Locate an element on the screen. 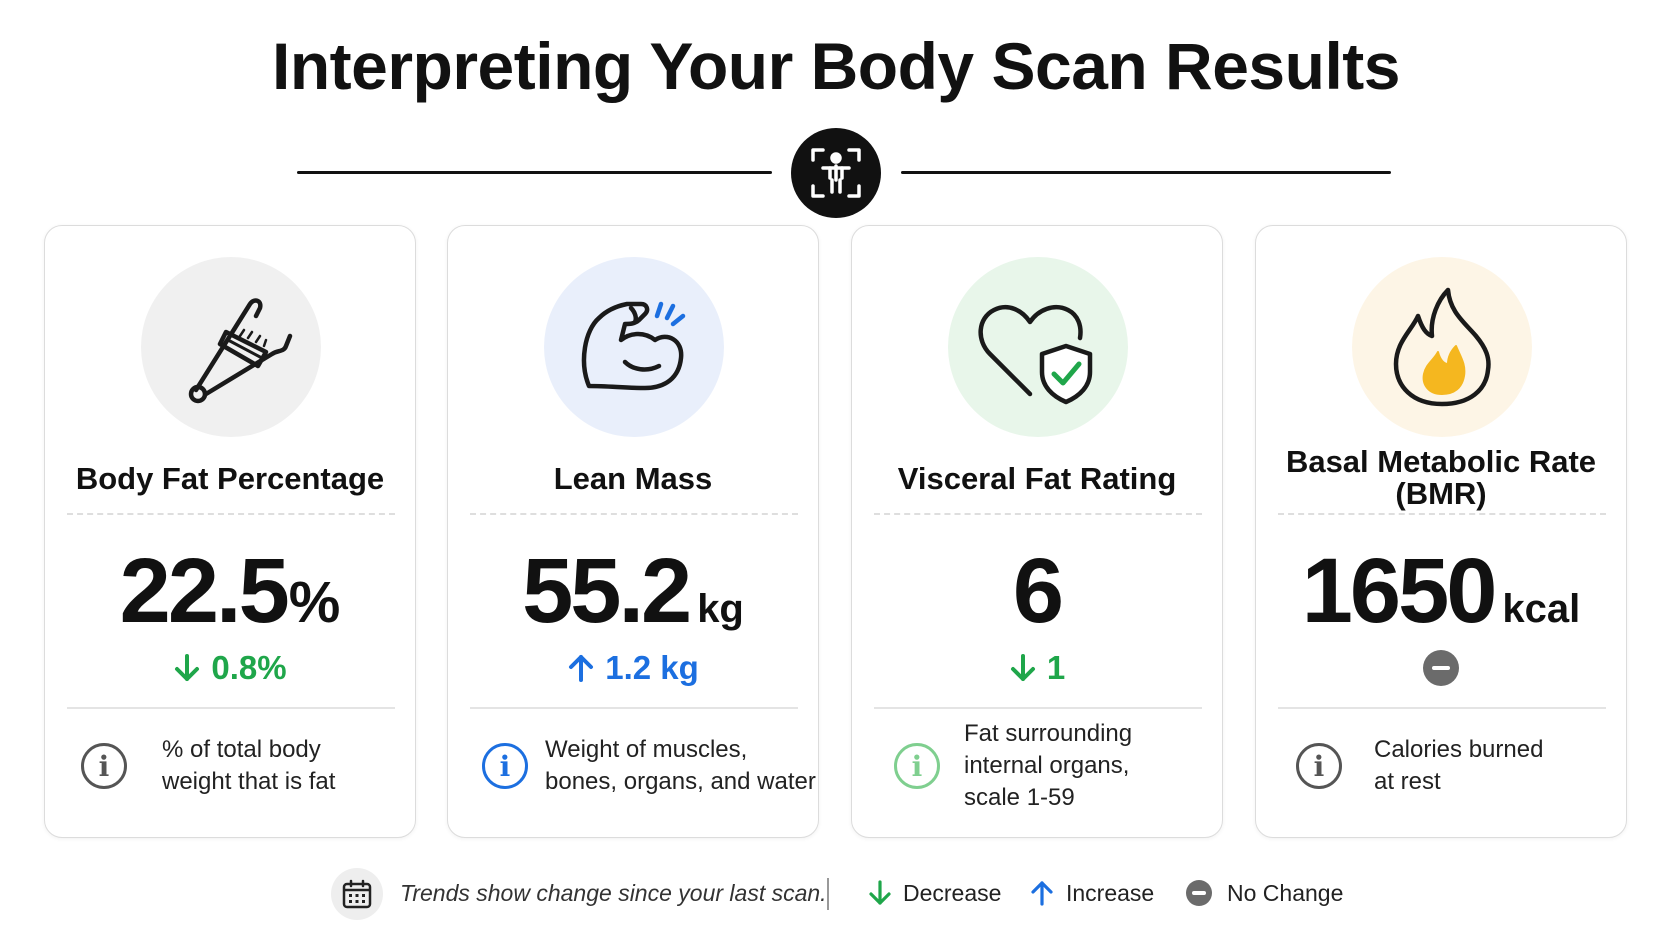  metric-unit: kcal is located at coordinates (1541, 609).